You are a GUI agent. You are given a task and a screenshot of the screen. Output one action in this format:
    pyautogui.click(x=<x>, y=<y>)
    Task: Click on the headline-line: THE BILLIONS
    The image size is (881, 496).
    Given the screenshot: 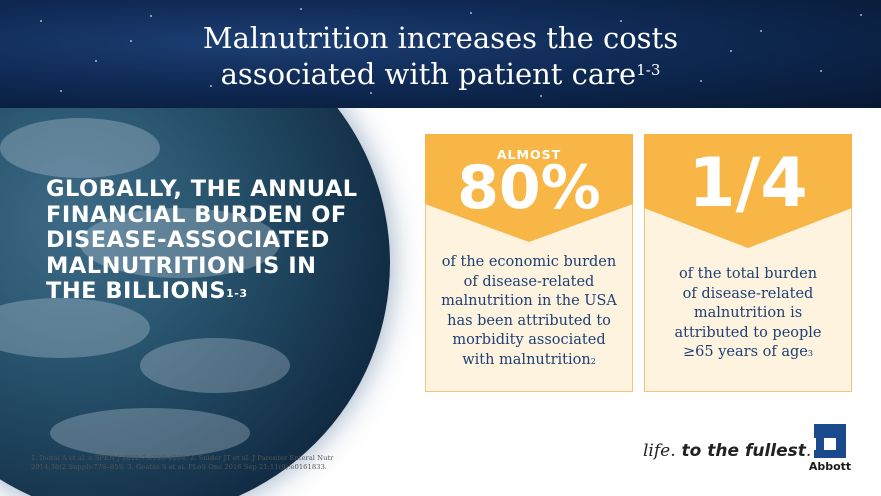 What is the action you would take?
    pyautogui.click(x=136, y=291)
    